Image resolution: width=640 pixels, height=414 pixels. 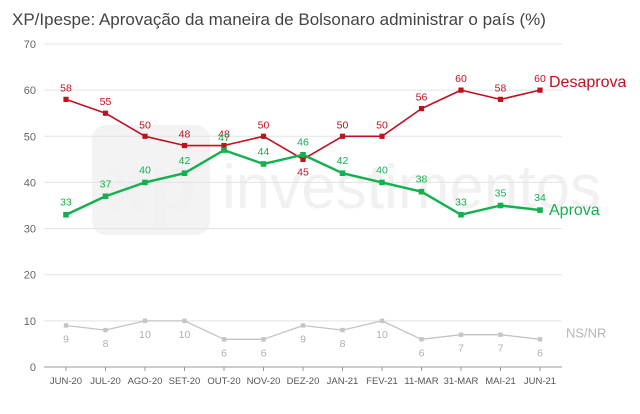 What do you see at coordinates (422, 98) in the screenshot?
I see `data-label: 56` at bounding box center [422, 98].